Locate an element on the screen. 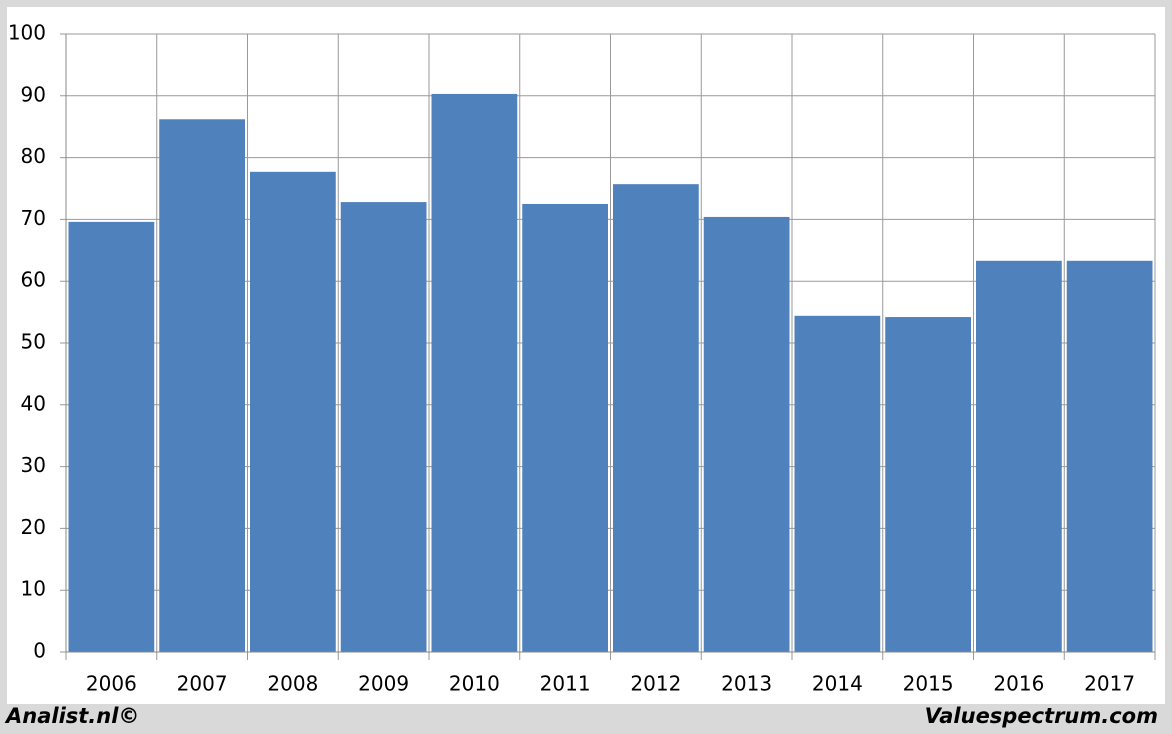  y-tick-label: 70 is located at coordinates (33, 218).